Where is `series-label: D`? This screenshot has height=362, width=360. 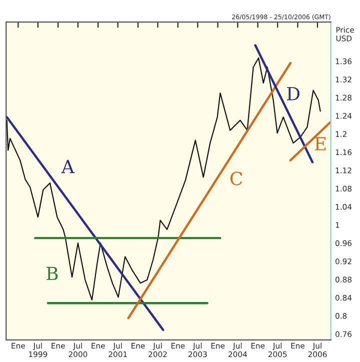 series-label: D is located at coordinates (293, 93).